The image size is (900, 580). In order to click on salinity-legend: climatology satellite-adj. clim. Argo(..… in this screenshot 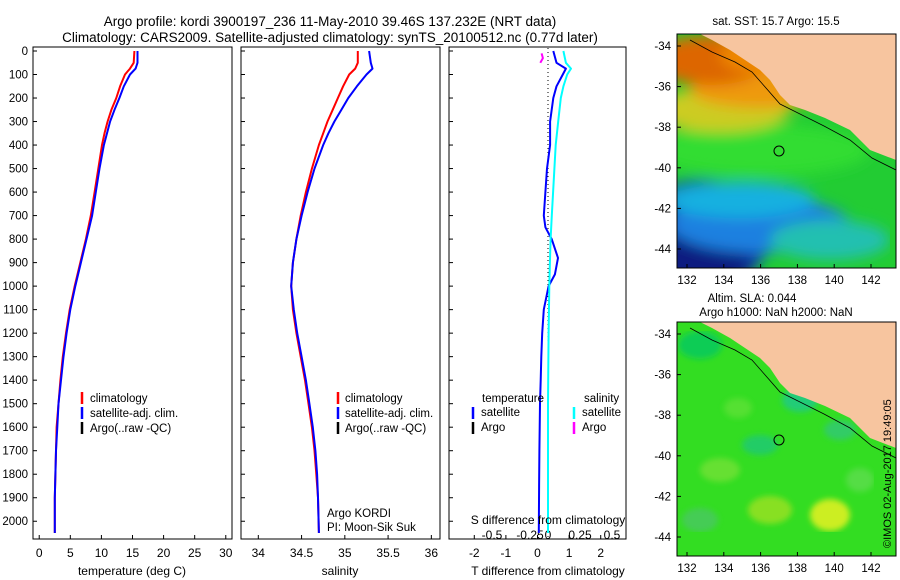, I will do `click(384, 413)`.